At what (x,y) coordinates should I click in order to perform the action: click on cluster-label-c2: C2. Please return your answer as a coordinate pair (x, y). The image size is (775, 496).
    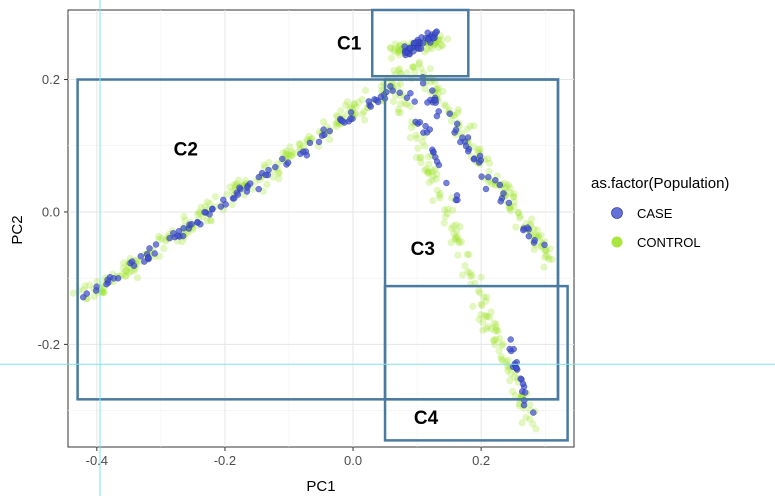
    Looking at the image, I should click on (186, 150).